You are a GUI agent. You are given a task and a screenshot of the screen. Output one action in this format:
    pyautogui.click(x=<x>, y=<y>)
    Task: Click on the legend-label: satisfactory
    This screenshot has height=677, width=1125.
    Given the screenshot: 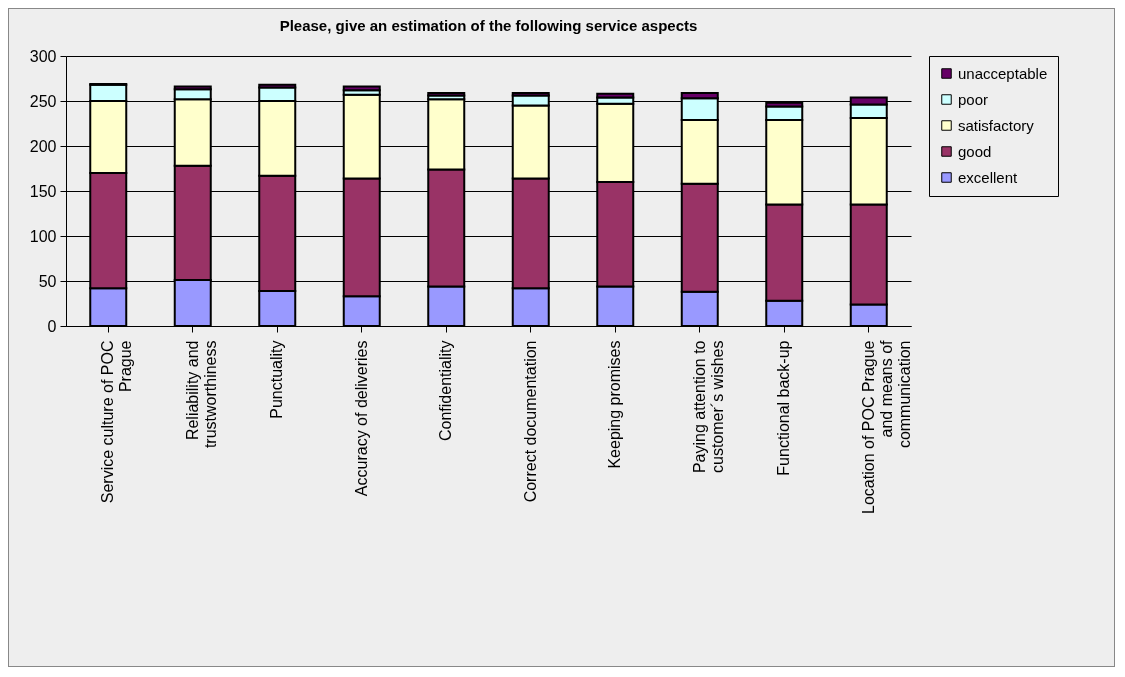 What is the action you would take?
    pyautogui.click(x=996, y=125)
    